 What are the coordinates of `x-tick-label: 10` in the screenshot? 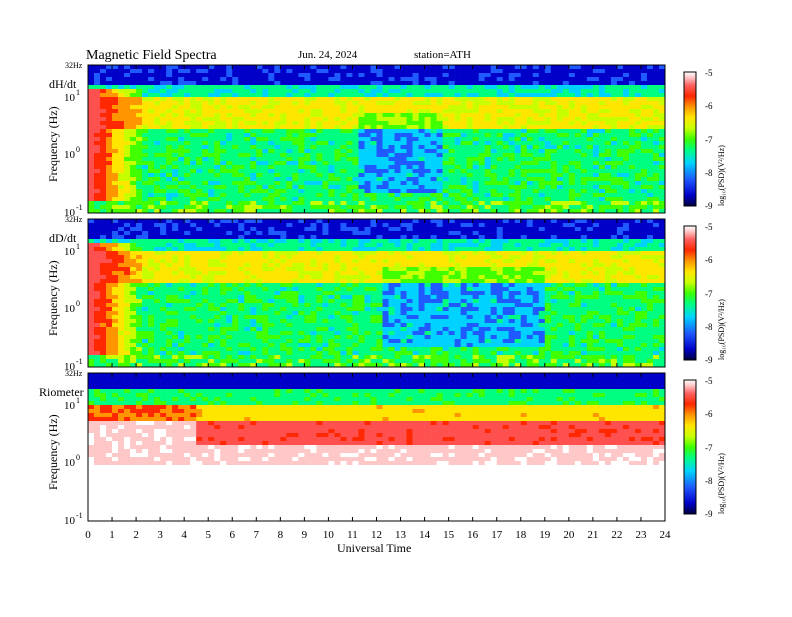 It's located at (329, 535).